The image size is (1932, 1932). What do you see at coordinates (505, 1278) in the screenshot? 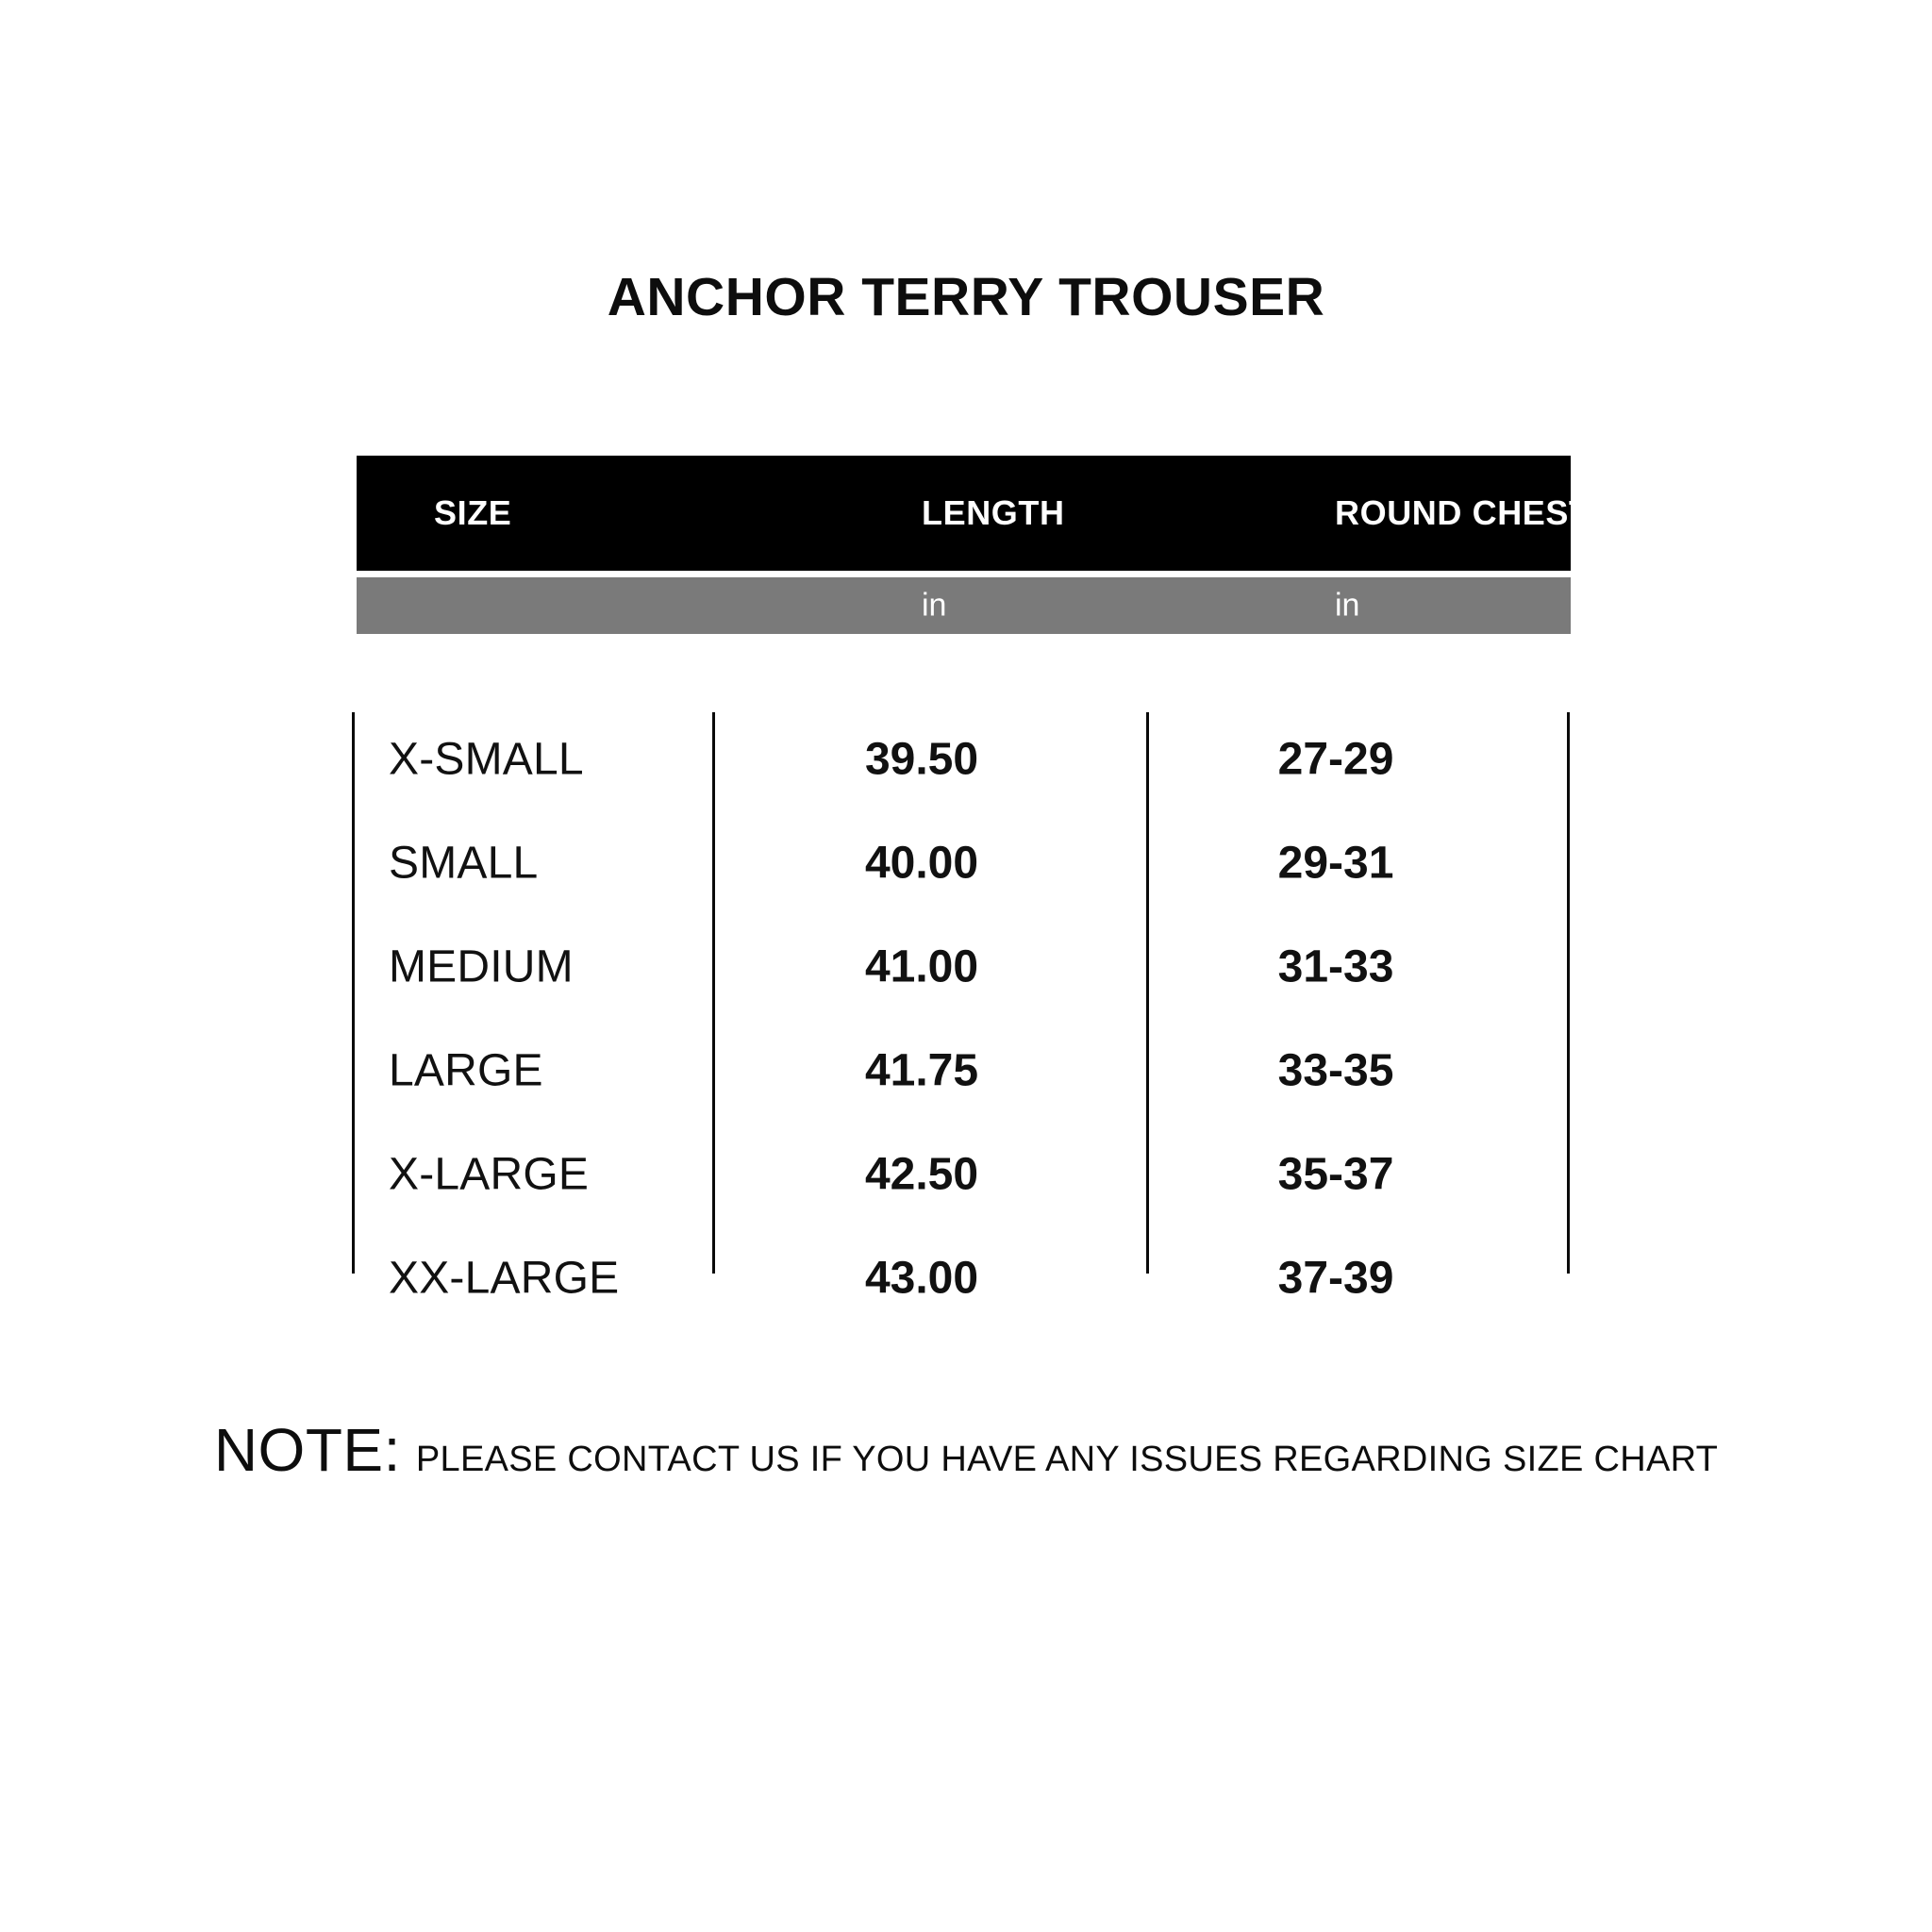
I see `cell-size: XX-LARGE` at bounding box center [505, 1278].